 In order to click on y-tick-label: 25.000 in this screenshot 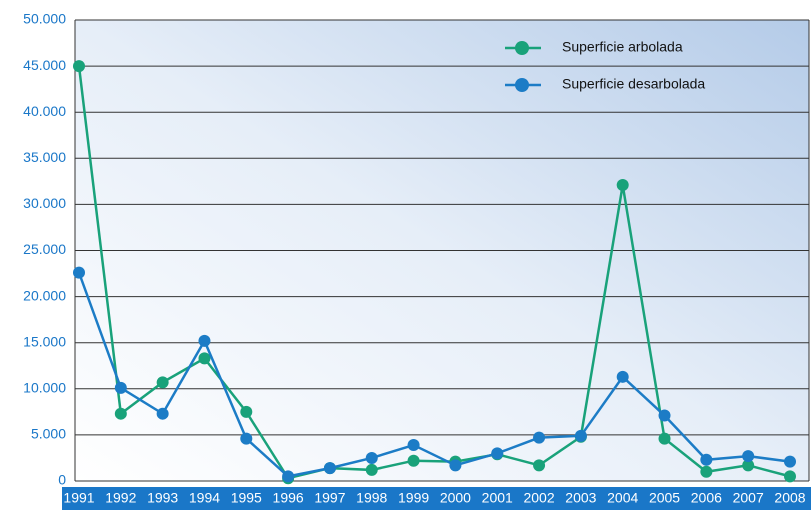, I will do `click(44, 249)`.